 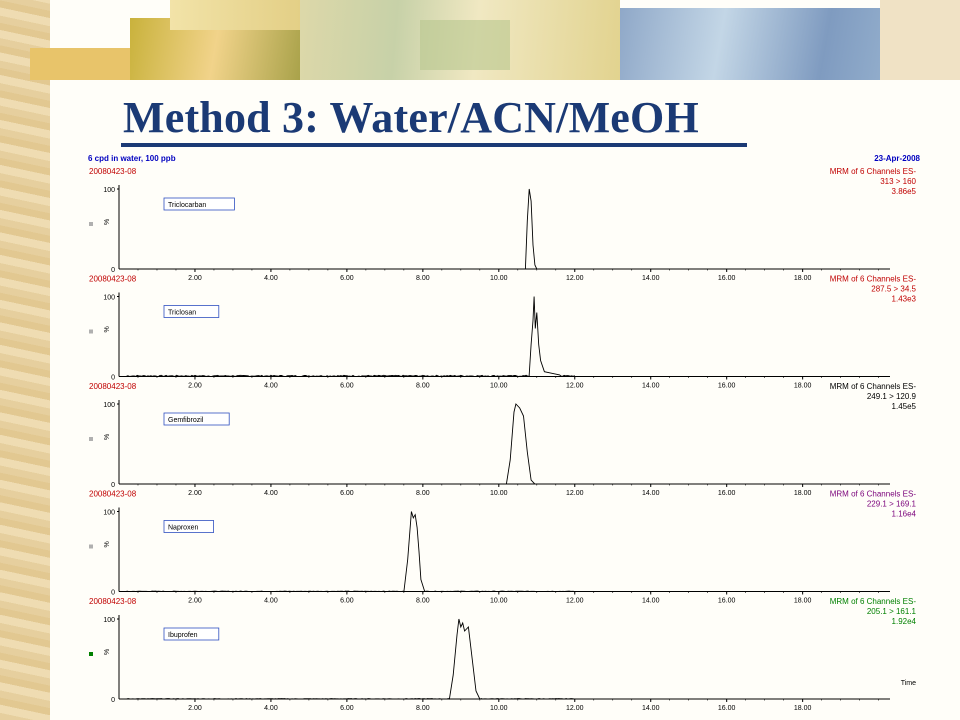 What do you see at coordinates (892, 396) in the screenshot?
I see `transition-label: 249.1 > 120.9` at bounding box center [892, 396].